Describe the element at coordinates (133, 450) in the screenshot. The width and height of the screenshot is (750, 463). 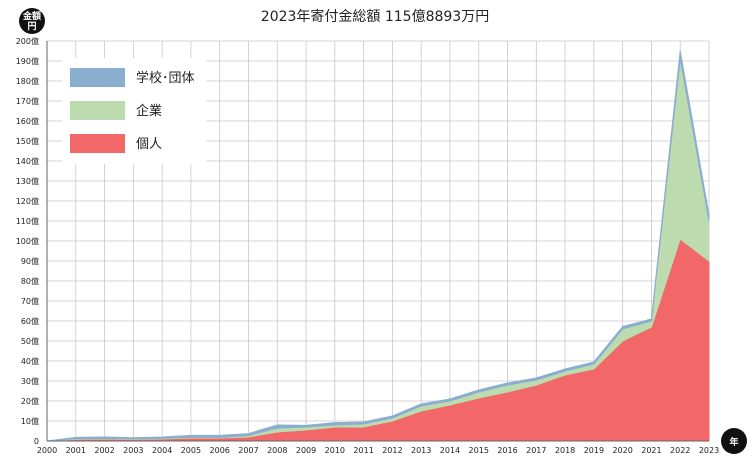
I see `x-tick-label: 2003` at that location.